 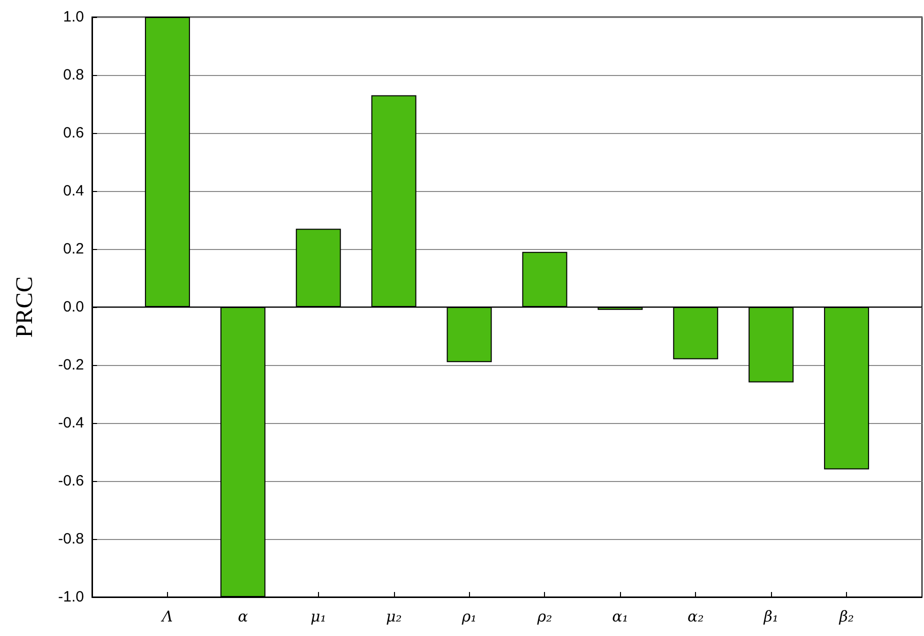 What do you see at coordinates (318, 617) in the screenshot?
I see `x-tick-label: μ₁` at bounding box center [318, 617].